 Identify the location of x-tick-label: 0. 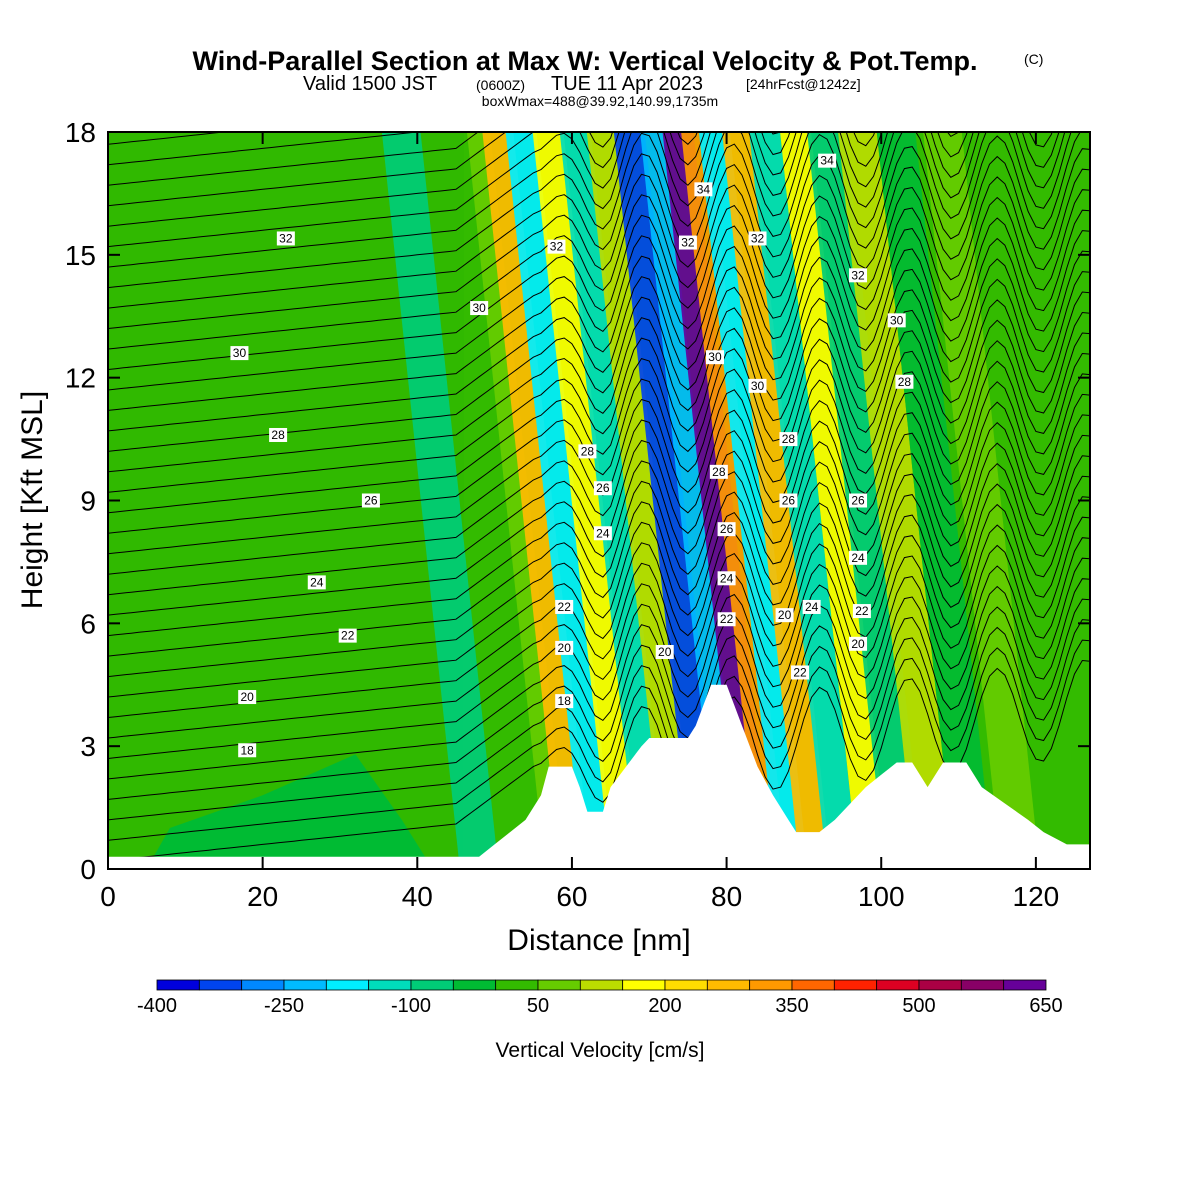
(108, 896).